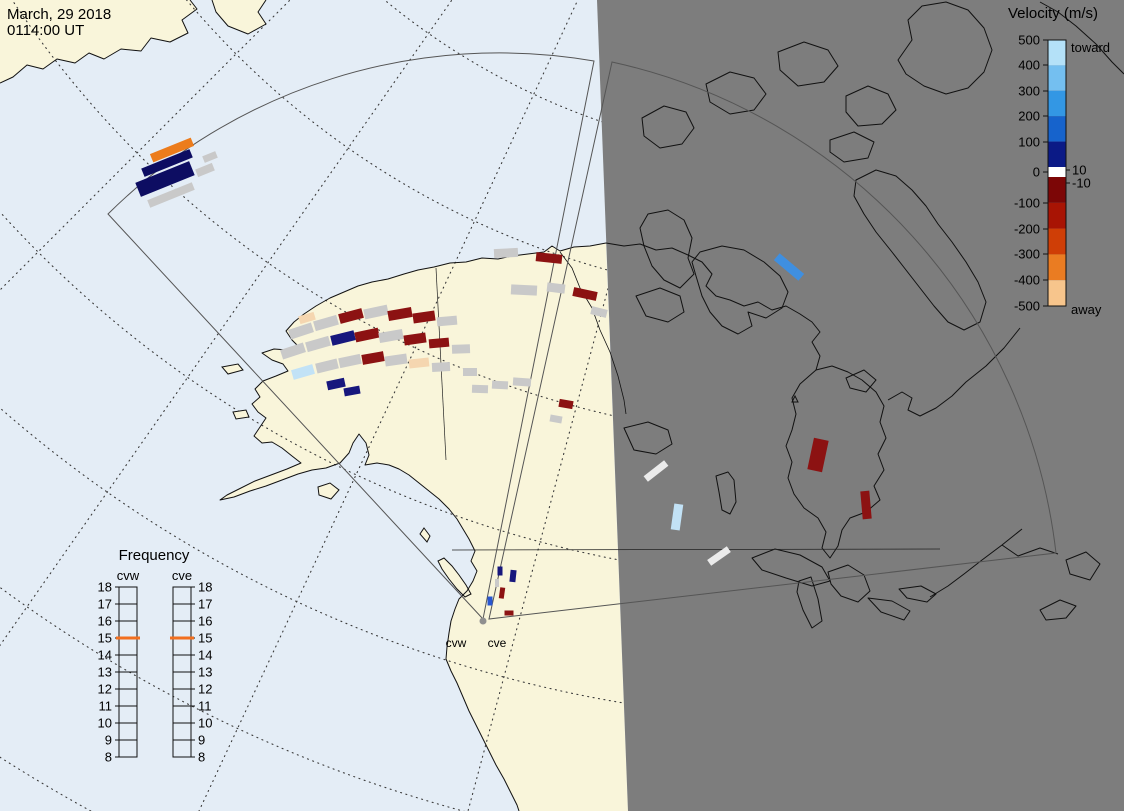 The width and height of the screenshot is (1124, 811). What do you see at coordinates (241, 414) in the screenshot?
I see `land-nunivak-island` at bounding box center [241, 414].